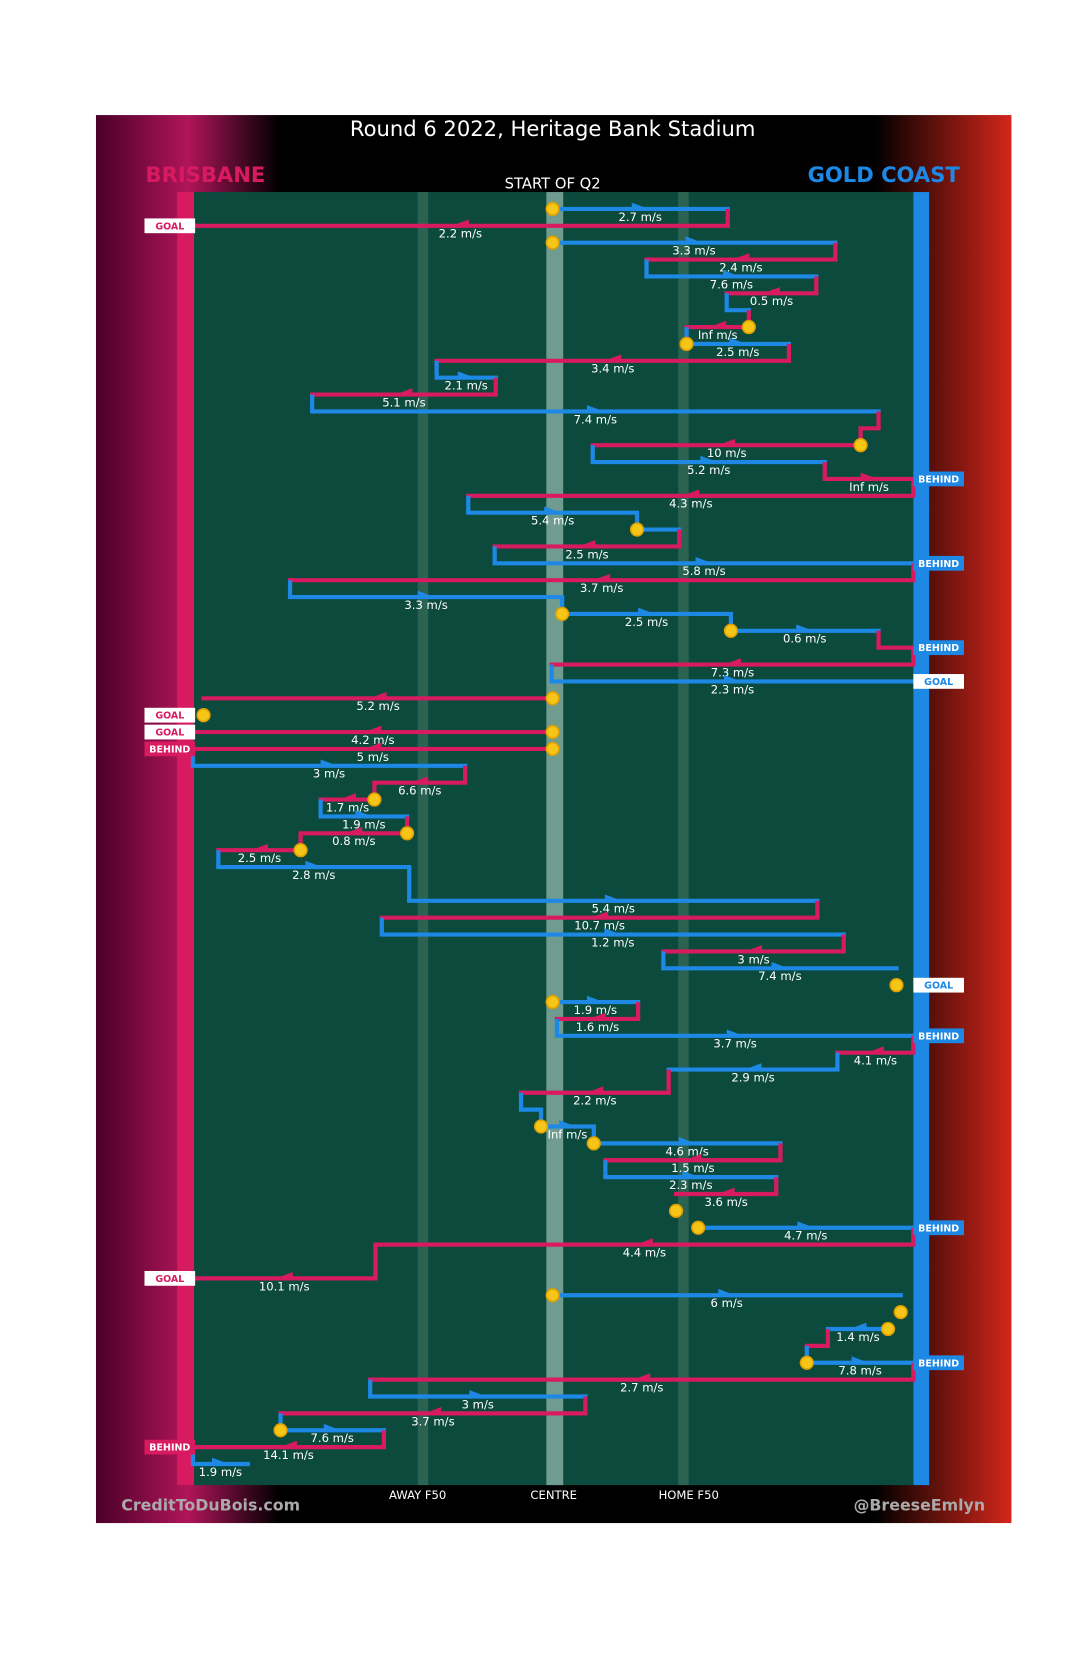  Describe the element at coordinates (727, 453) in the screenshot. I see `speed-label: 10 m/s` at that location.